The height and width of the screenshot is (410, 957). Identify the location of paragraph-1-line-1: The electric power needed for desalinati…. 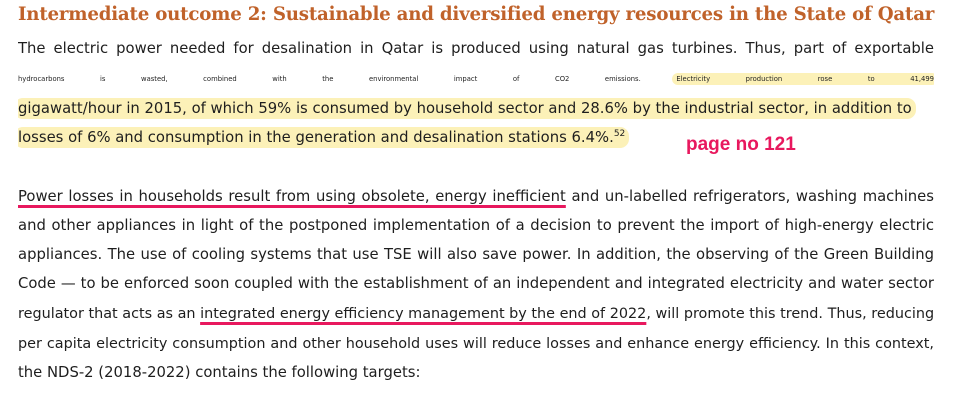
(476, 48).